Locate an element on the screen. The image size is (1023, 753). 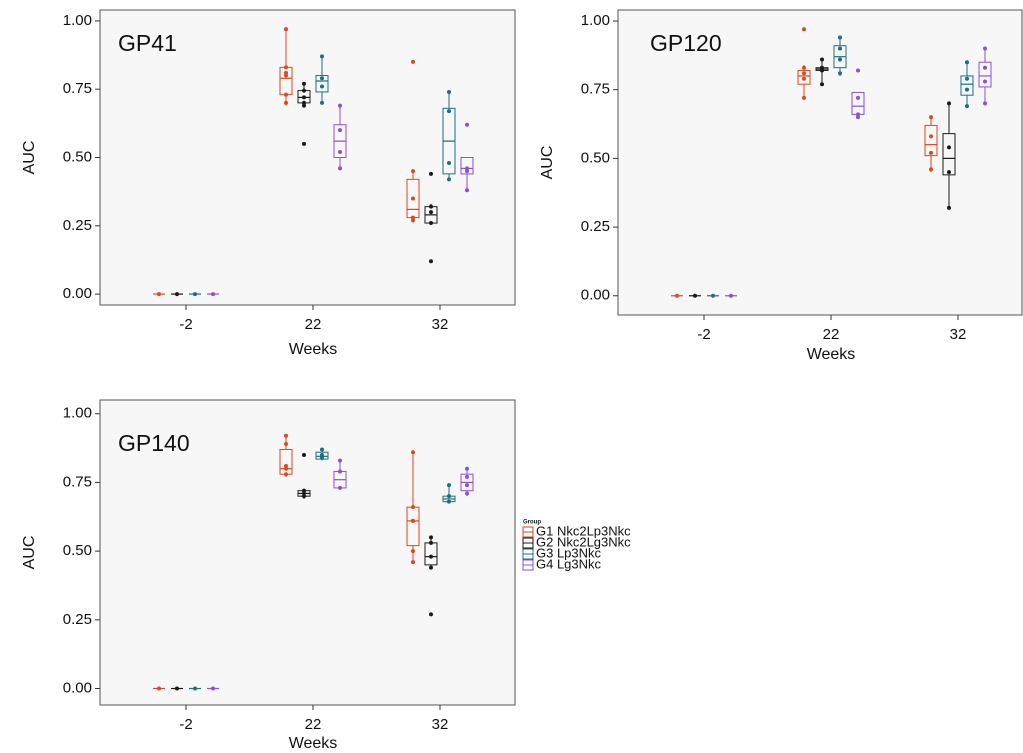
y-tick-label: 0.75 is located at coordinates (77, 88).